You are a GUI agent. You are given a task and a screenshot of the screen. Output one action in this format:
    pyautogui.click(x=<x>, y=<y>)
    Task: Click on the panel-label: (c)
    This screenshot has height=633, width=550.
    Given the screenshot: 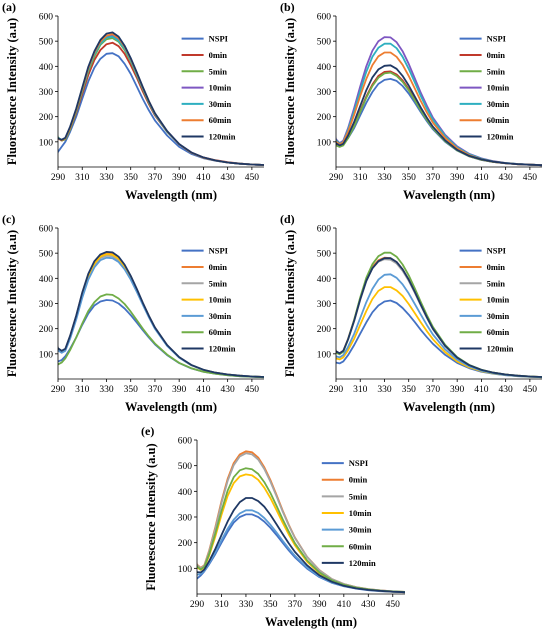 What is the action you would take?
    pyautogui.click(x=8, y=219)
    